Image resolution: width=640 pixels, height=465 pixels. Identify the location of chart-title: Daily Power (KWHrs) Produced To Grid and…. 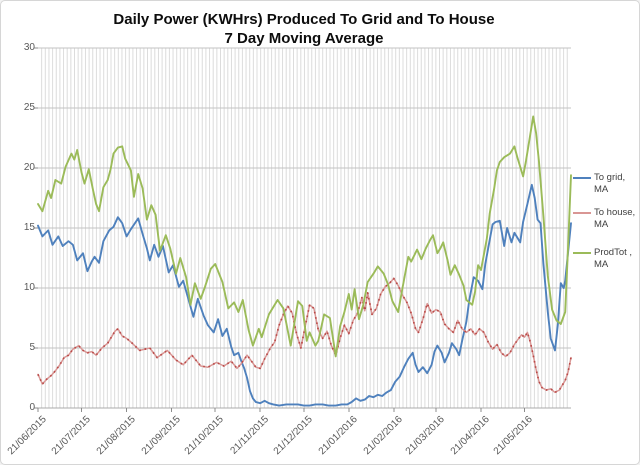
(304, 19).